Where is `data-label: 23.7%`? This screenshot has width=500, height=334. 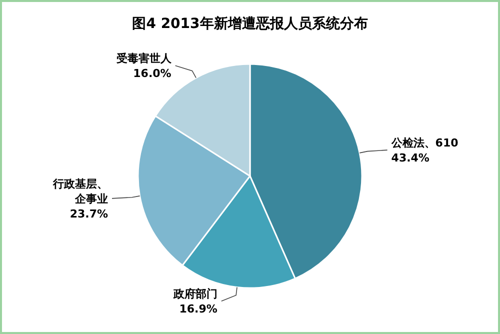
data-label: 23.7% is located at coordinates (89, 213).